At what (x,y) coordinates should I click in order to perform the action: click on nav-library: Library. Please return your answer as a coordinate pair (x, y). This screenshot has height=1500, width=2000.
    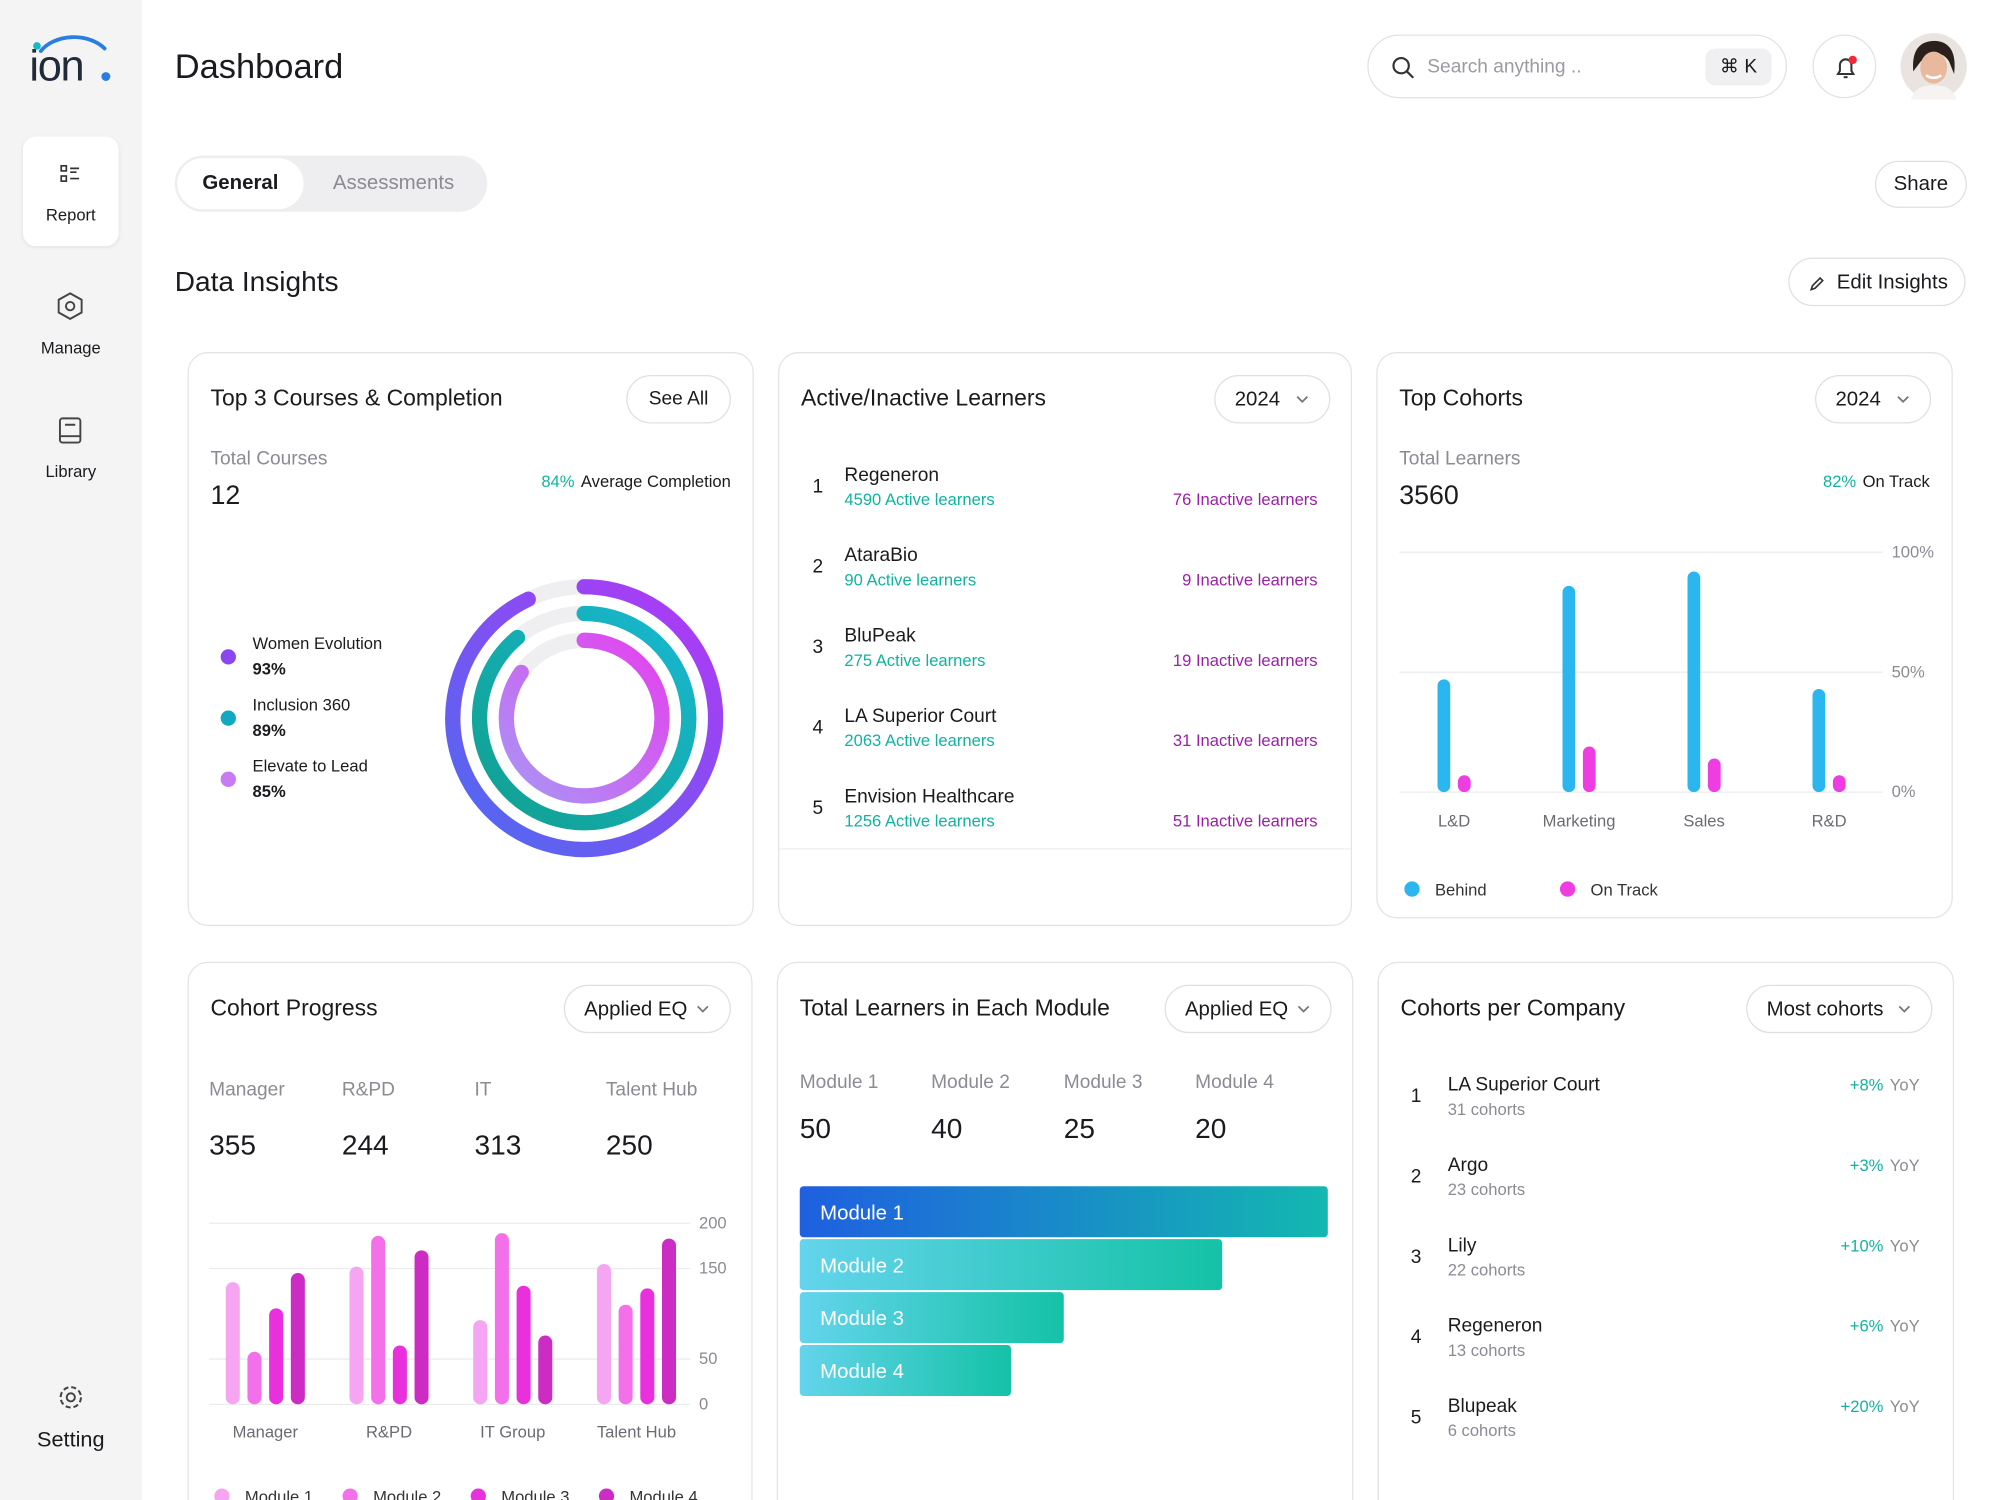
    Looking at the image, I should click on (71, 449).